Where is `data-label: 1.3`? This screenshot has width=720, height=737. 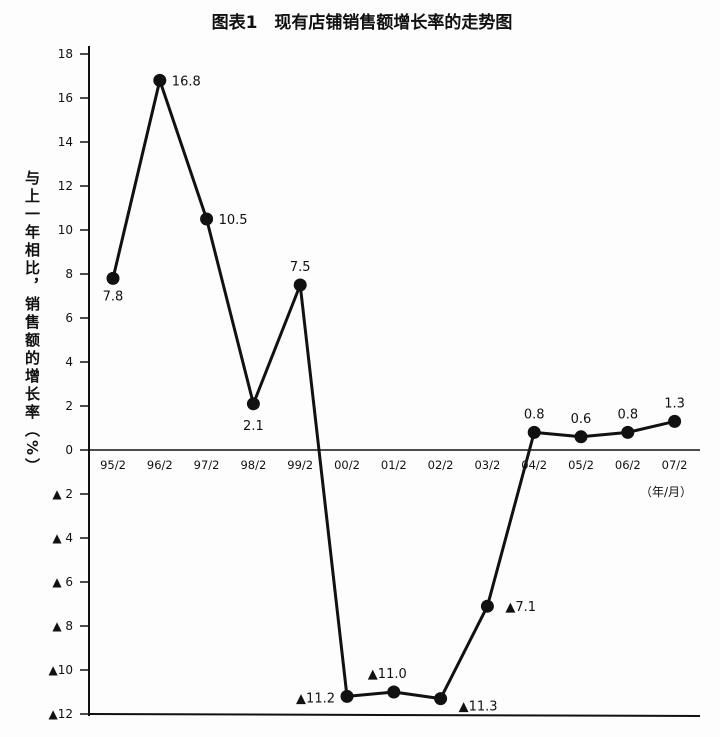
data-label: 1.3 is located at coordinates (674, 403).